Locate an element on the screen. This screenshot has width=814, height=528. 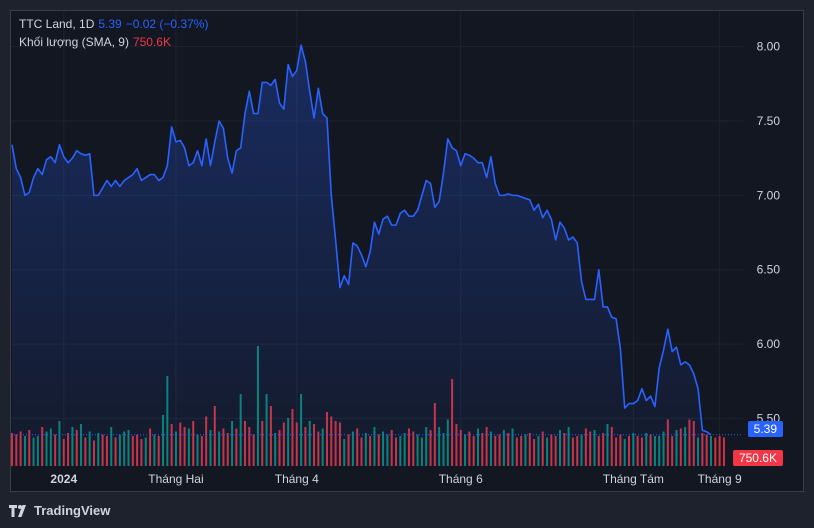
legend-symbol-row: TTC Land, 1D 5.39 −0.02 (−0.37%) is located at coordinates (113, 24).